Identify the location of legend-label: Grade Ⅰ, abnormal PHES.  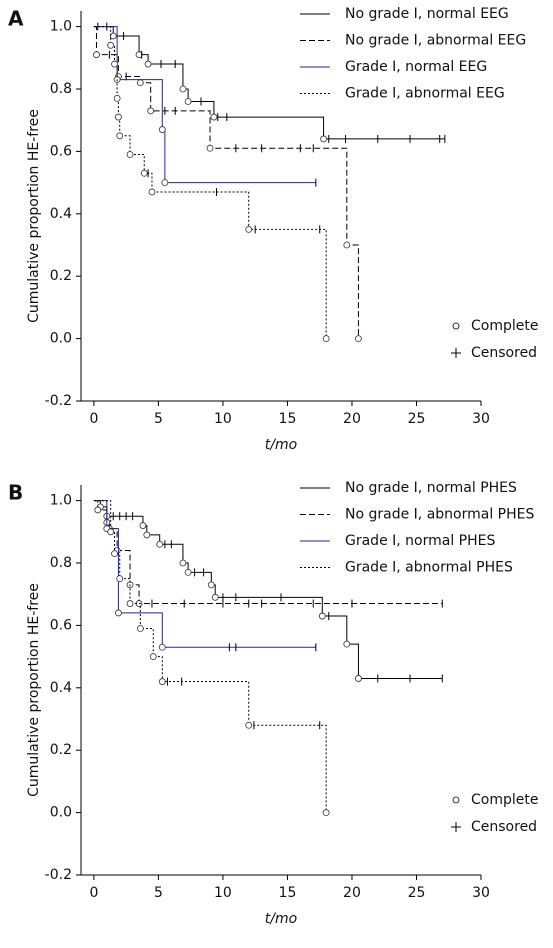
(429, 568).